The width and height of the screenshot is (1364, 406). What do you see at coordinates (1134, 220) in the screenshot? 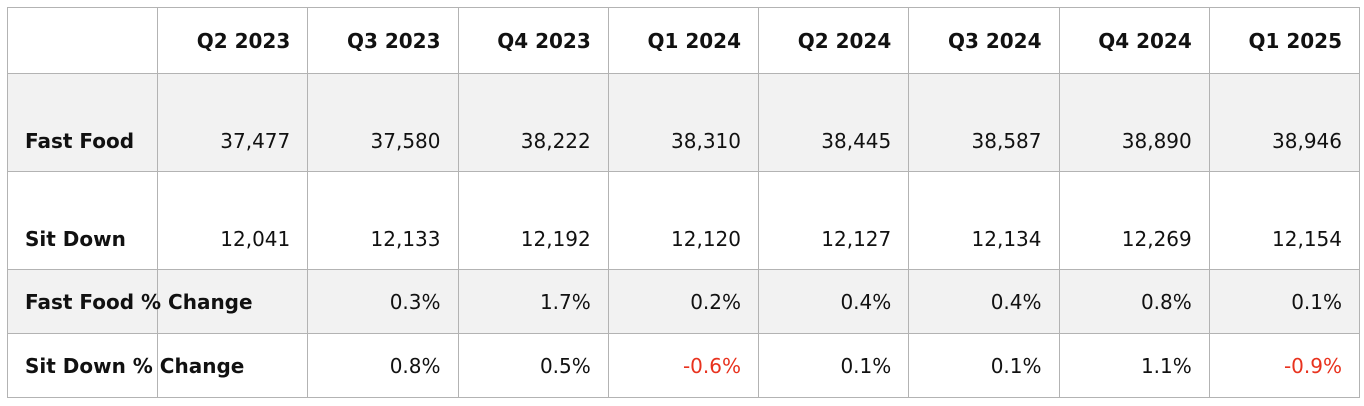
I see `table-cell: 12,269` at bounding box center [1134, 220].